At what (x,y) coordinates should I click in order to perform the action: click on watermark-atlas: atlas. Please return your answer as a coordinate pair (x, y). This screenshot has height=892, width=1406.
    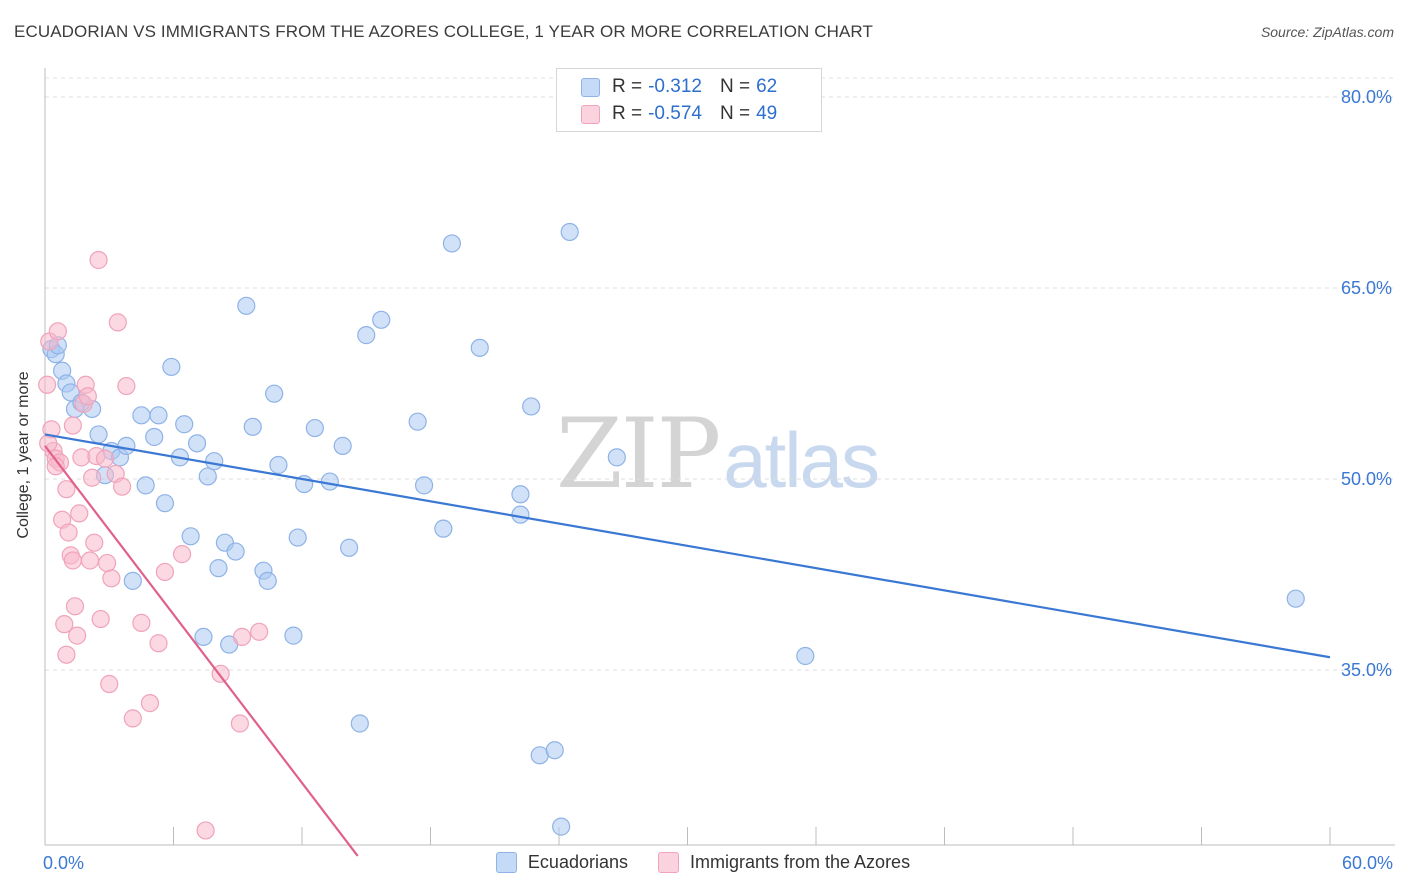
    Looking at the image, I should click on (801, 460).